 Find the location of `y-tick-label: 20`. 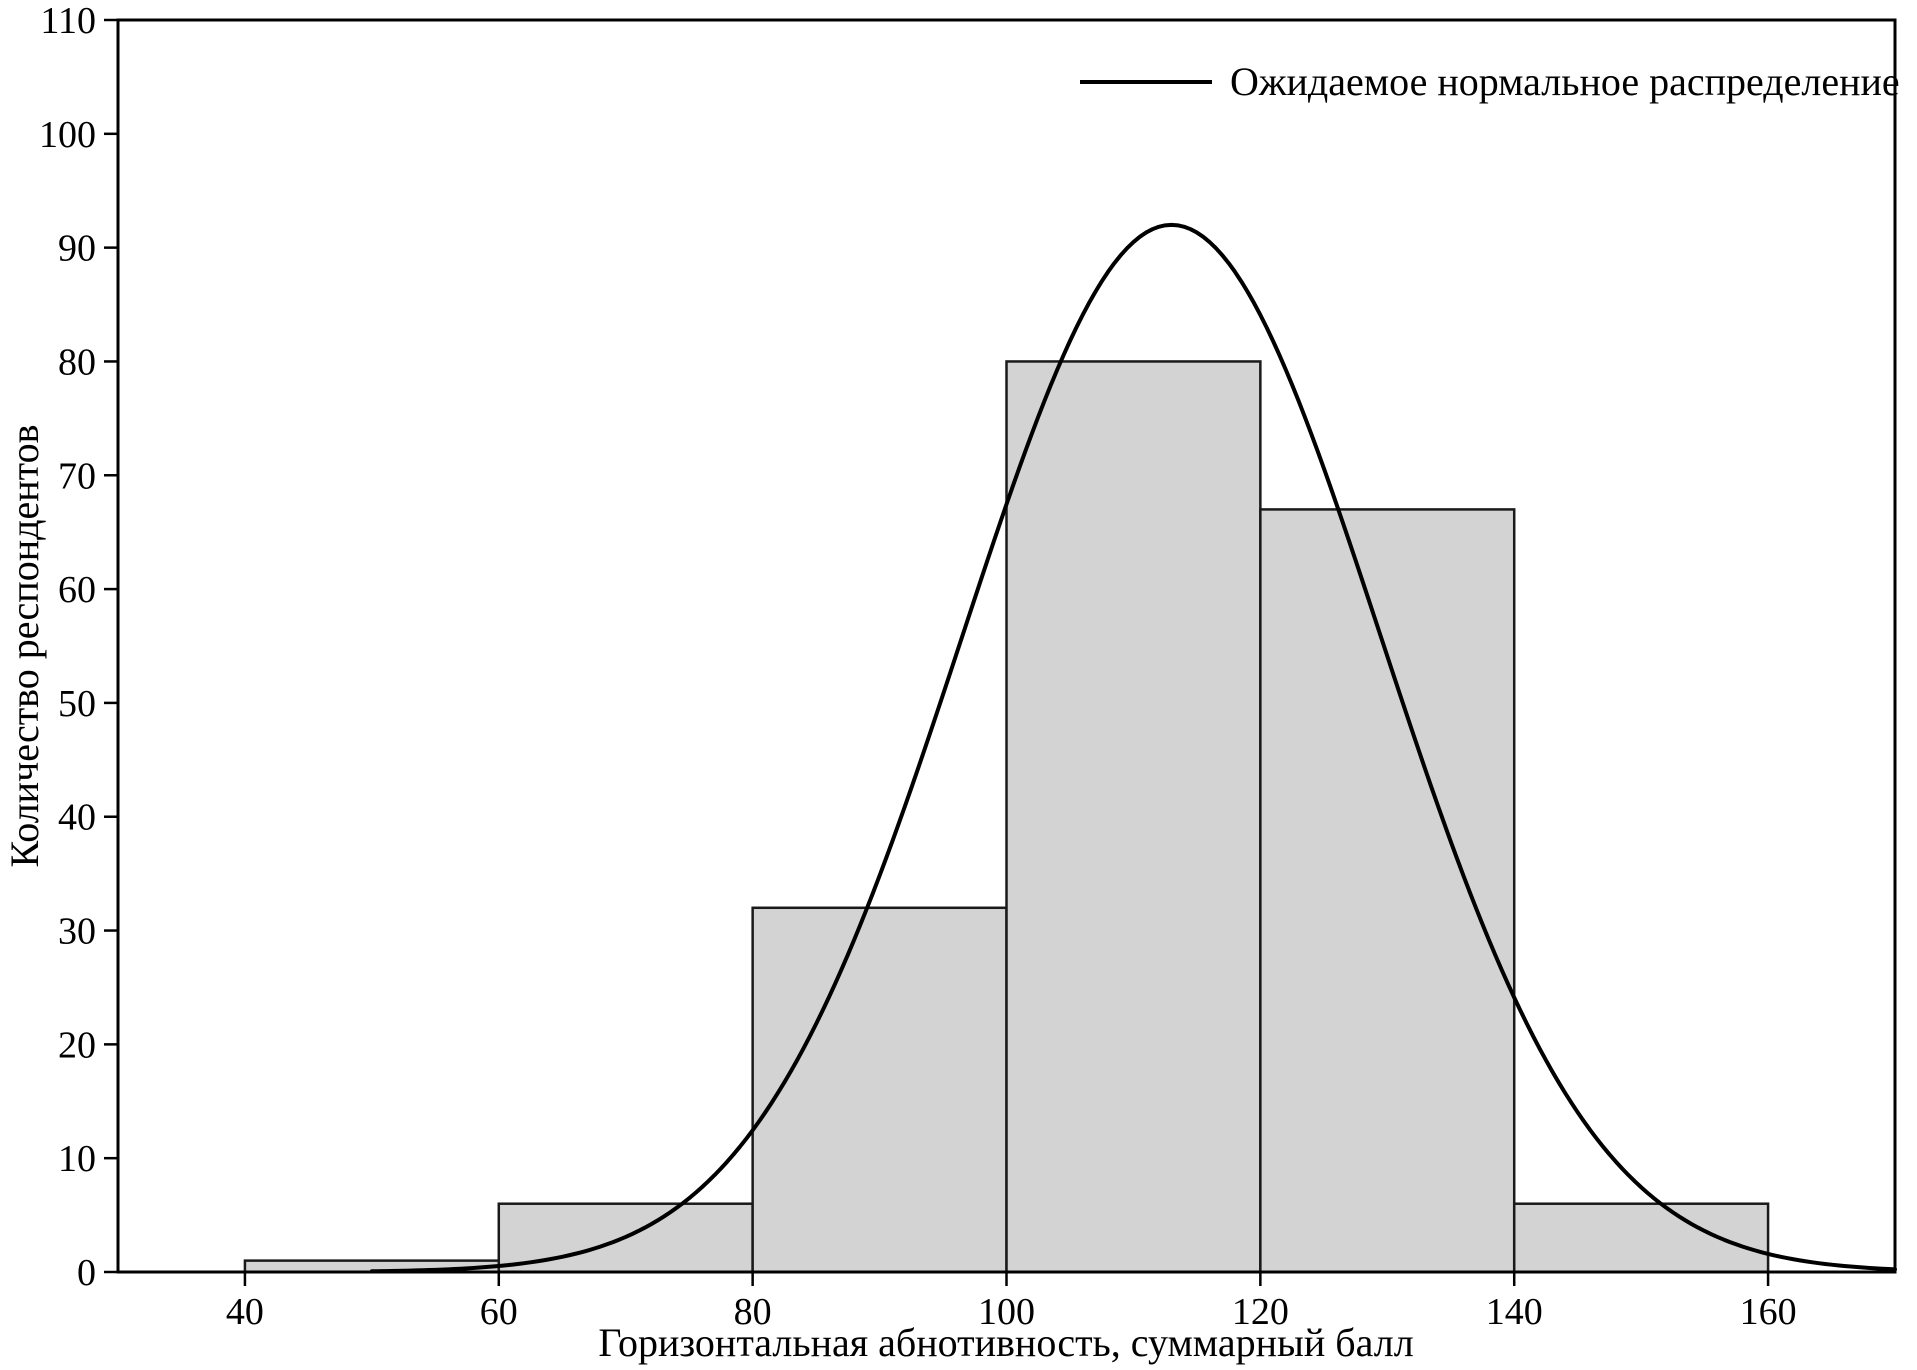

y-tick-label: 20 is located at coordinates (77, 1045).